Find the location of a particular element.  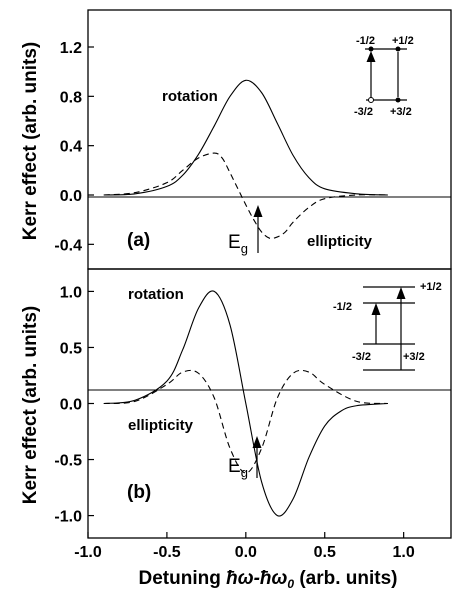

panel-a-y-label: Kerr effect (arb. units) is located at coordinates (30, 141).